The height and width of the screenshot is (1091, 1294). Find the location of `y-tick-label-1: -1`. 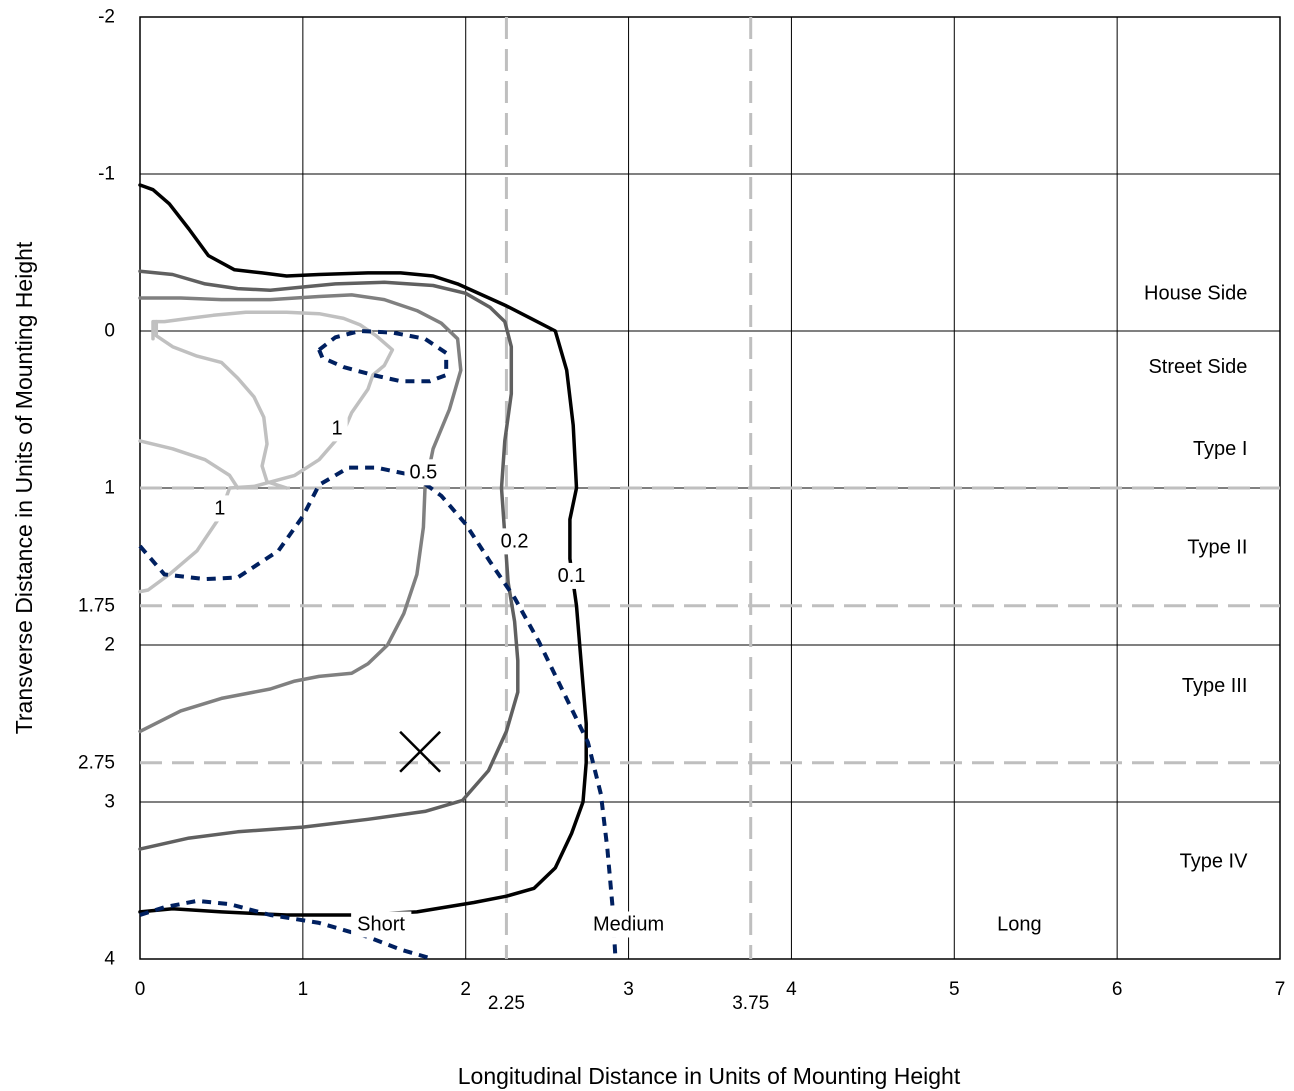

y-tick-label-1: -1 is located at coordinates (106, 174).